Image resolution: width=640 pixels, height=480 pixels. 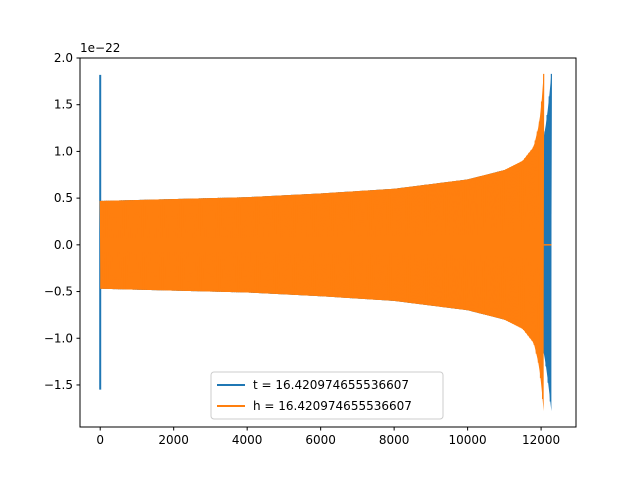 What do you see at coordinates (63, 245) in the screenshot?
I see `y-tick-label: 0.0` at bounding box center [63, 245].